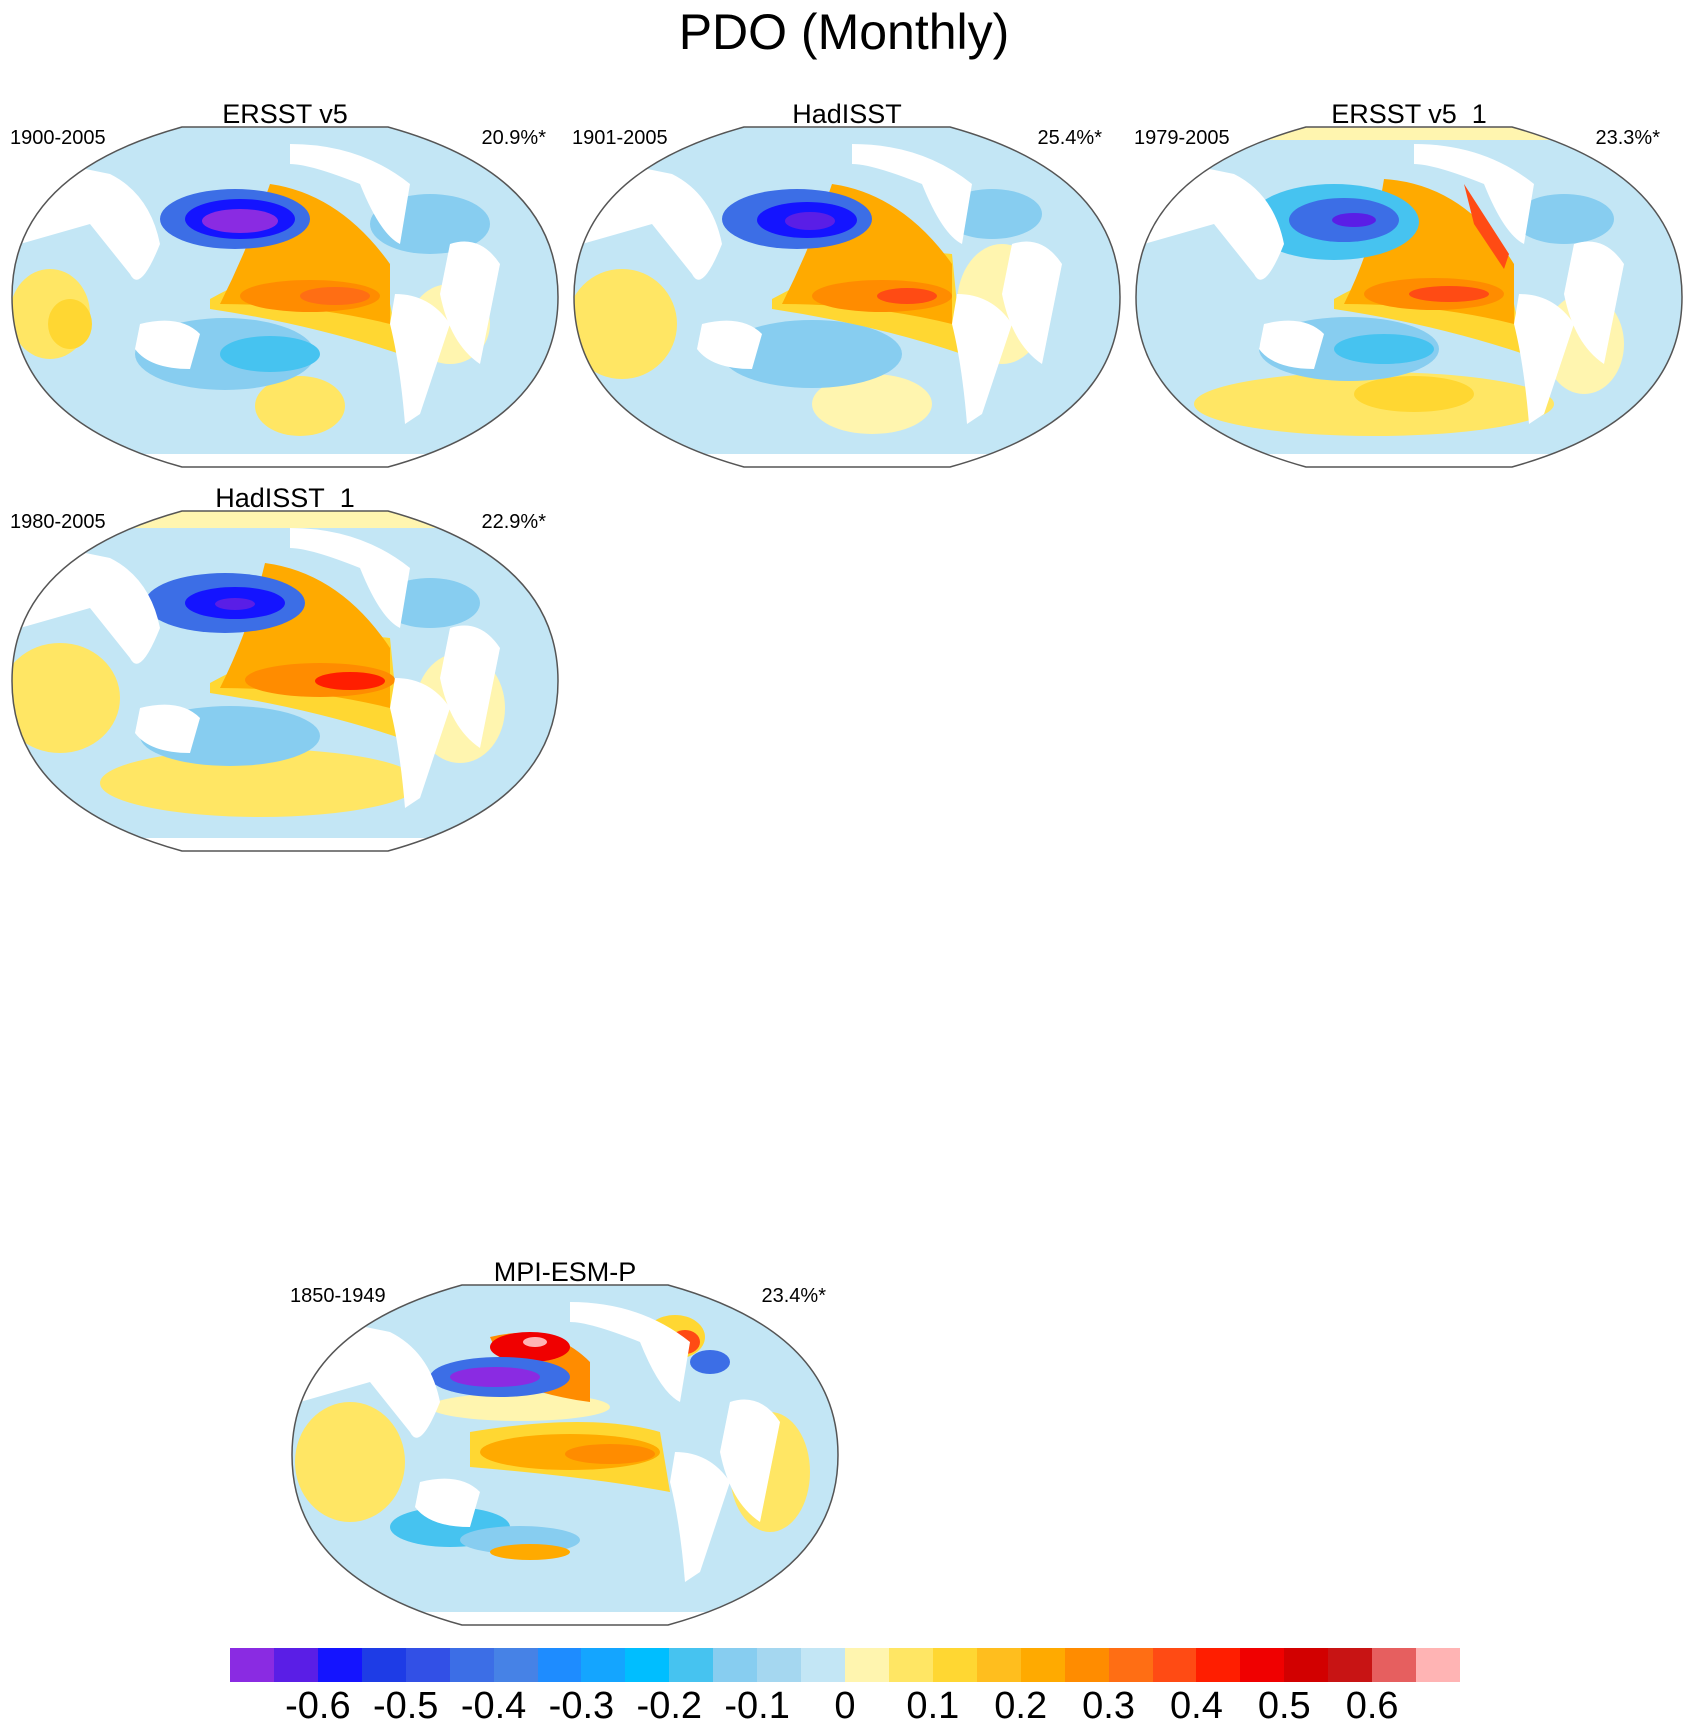 This screenshot has height=1728, width=1688. What do you see at coordinates (844, 32) in the screenshot?
I see `figure-title: PDO (Monthly)` at bounding box center [844, 32].